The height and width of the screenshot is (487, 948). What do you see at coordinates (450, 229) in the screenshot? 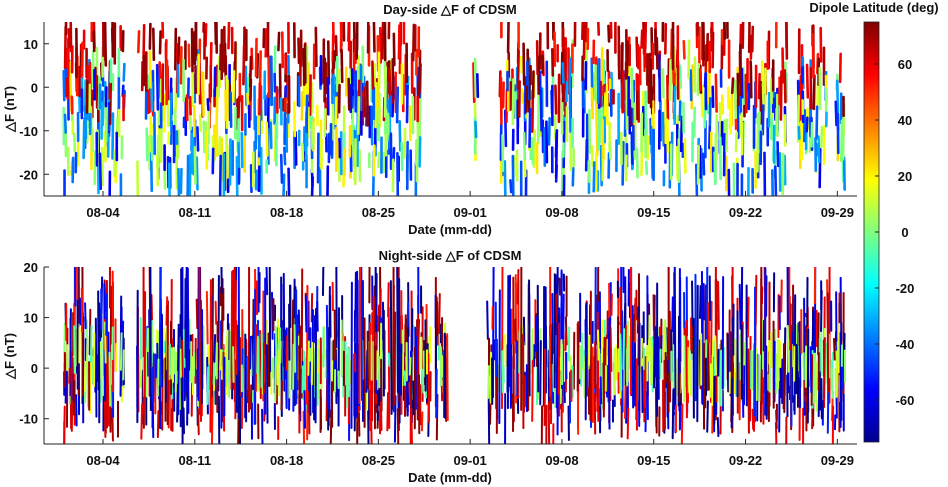
I see `day-side-x-label: Date (mm-dd)` at bounding box center [450, 229].